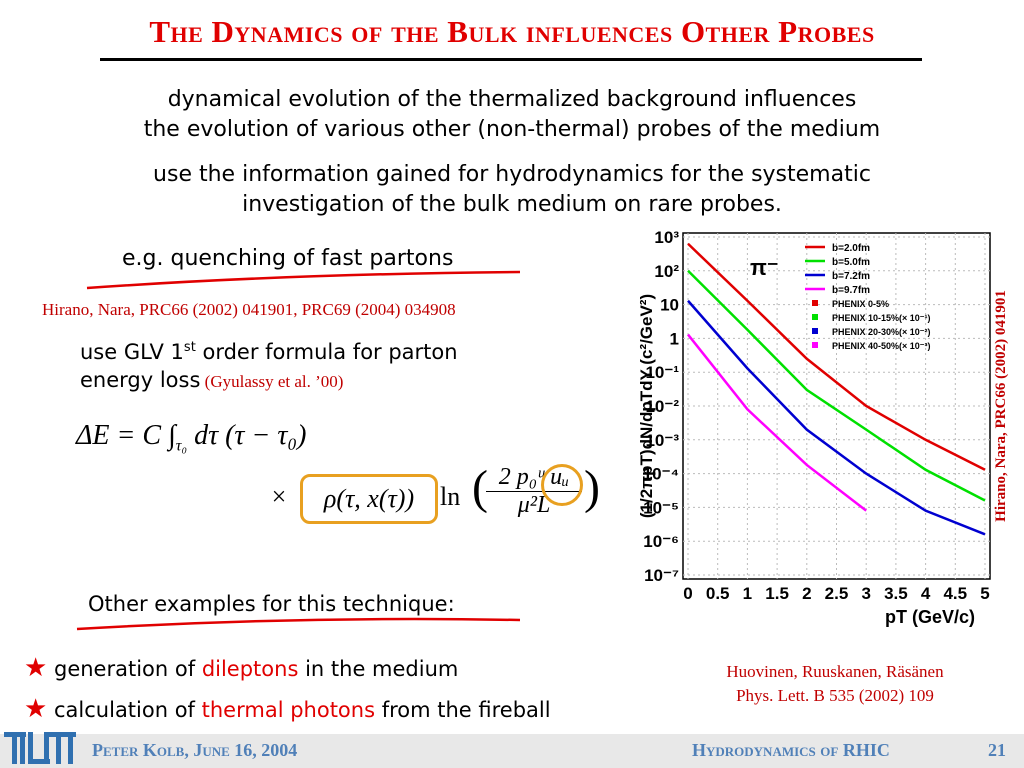  I want to click on legend-label: PHENIX 20-30%(× 10⁻²), so click(881, 332).